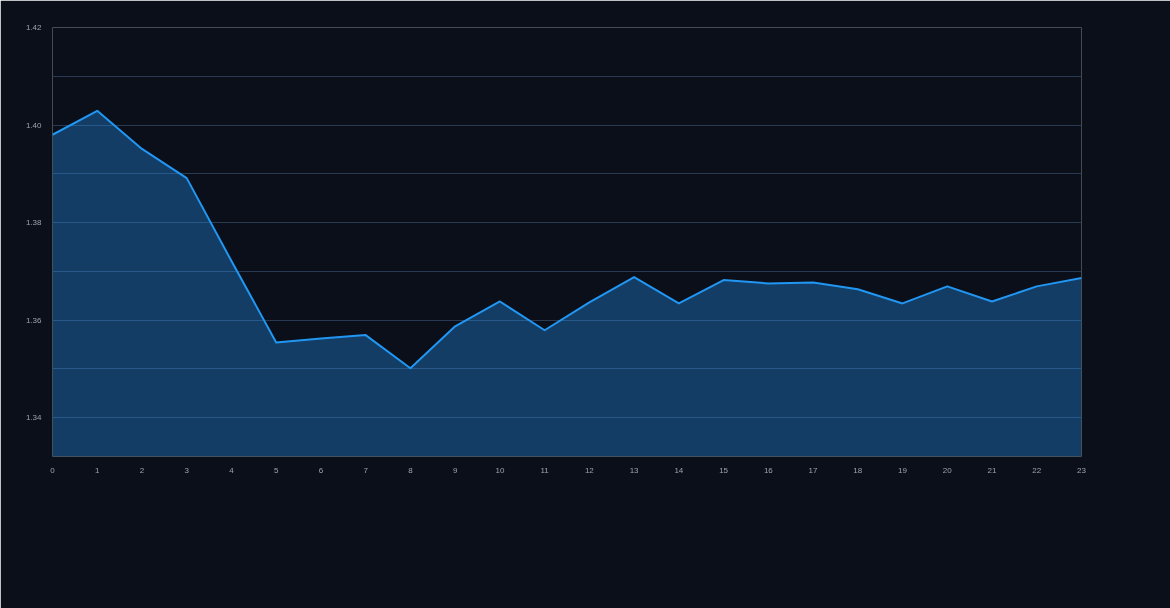  I want to click on x-tick-label: 3, so click(187, 470).